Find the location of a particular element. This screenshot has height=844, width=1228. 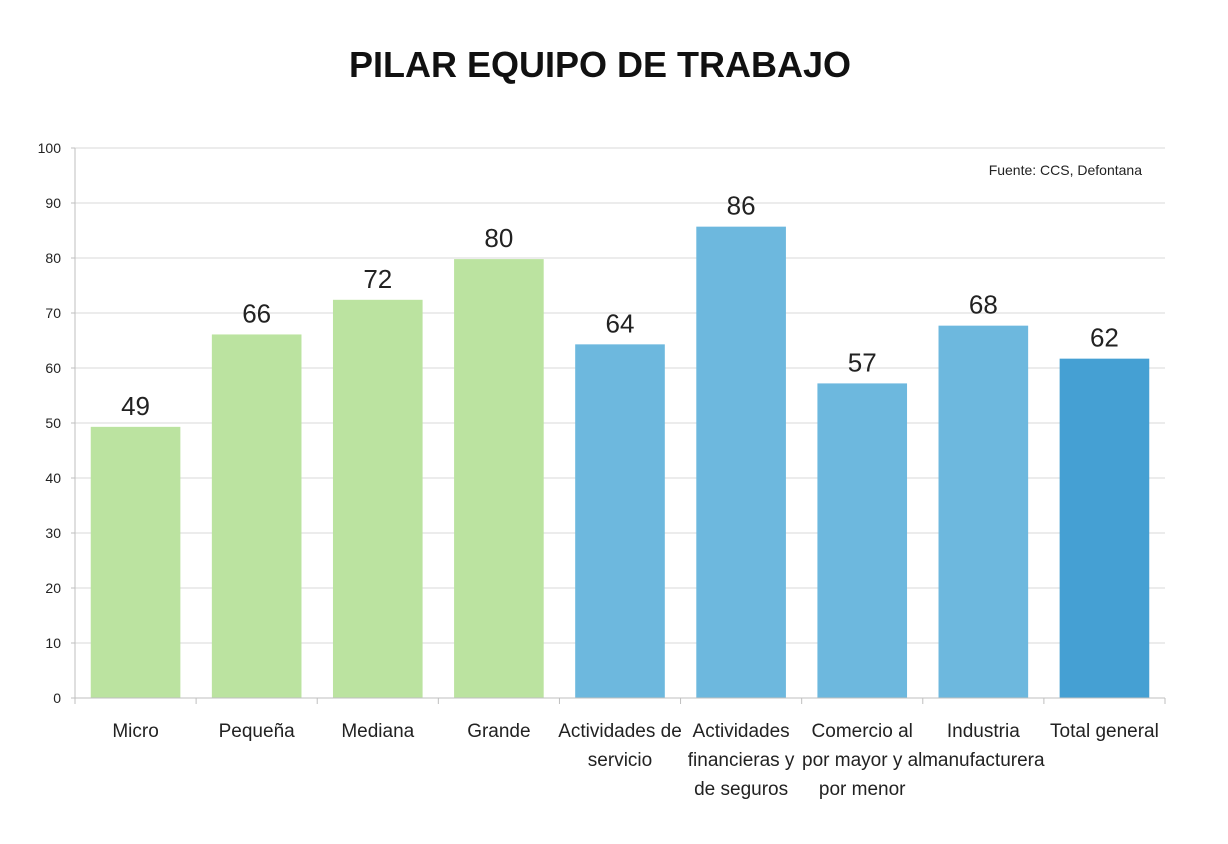

category-label: Total general is located at coordinates (1104, 731).